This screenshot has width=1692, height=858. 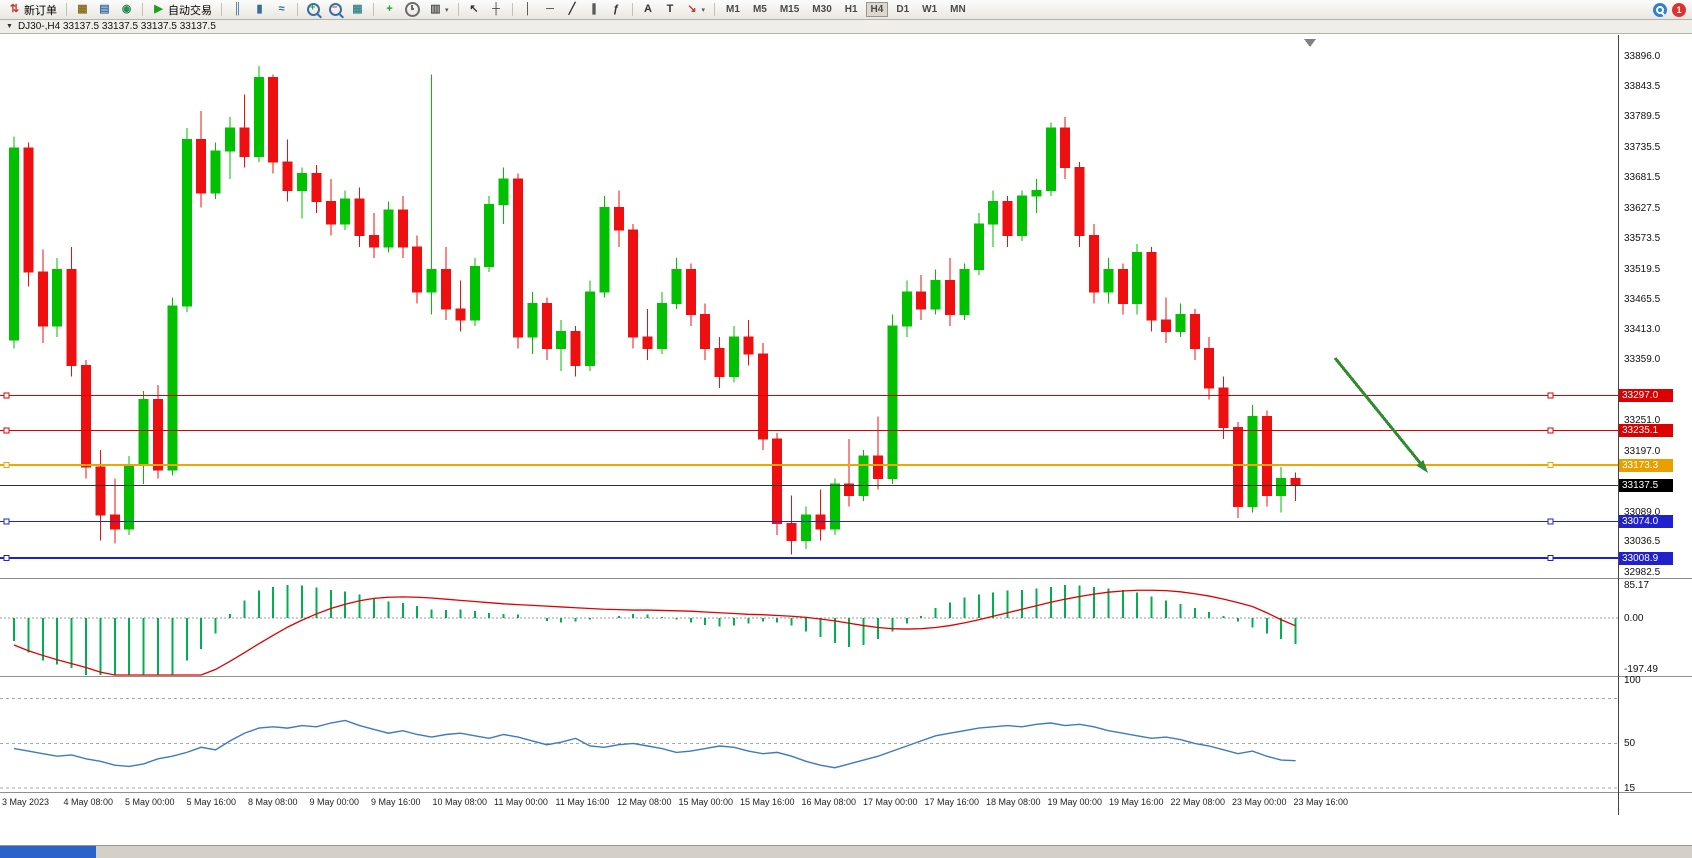 What do you see at coordinates (412, 10) in the screenshot?
I see `periods-icon` at bounding box center [412, 10].